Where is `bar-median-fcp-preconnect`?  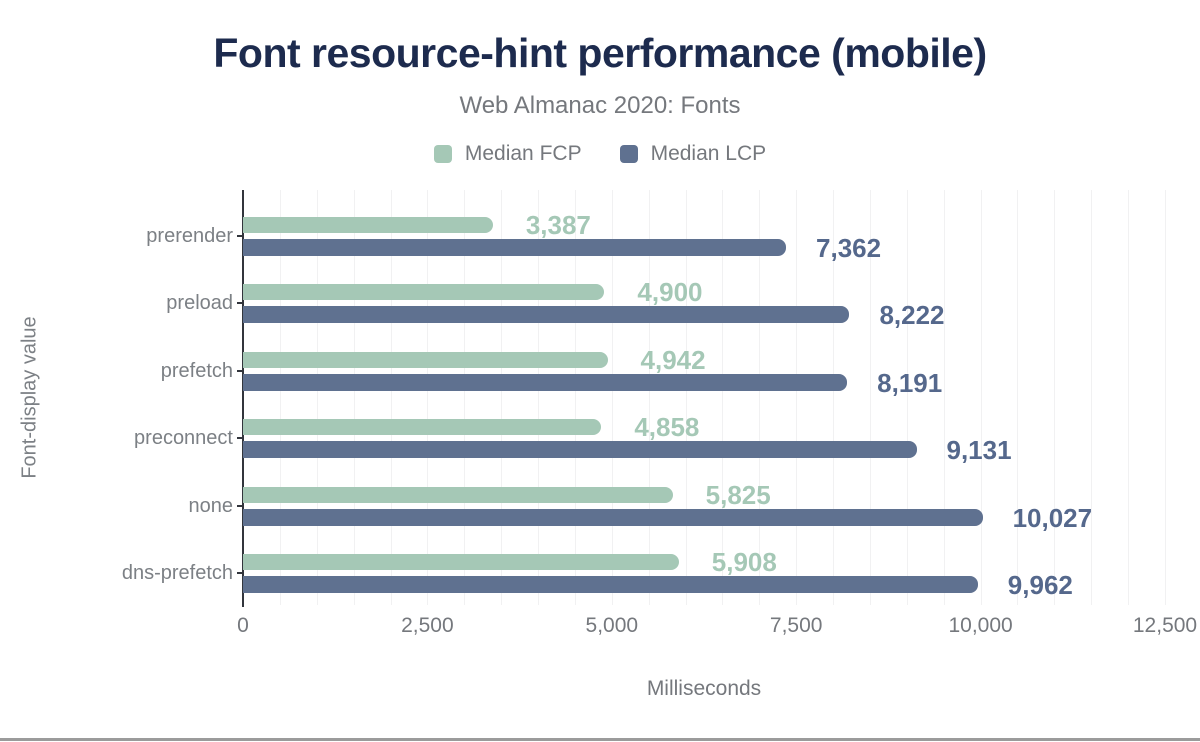 bar-median-fcp-preconnect is located at coordinates (422, 427).